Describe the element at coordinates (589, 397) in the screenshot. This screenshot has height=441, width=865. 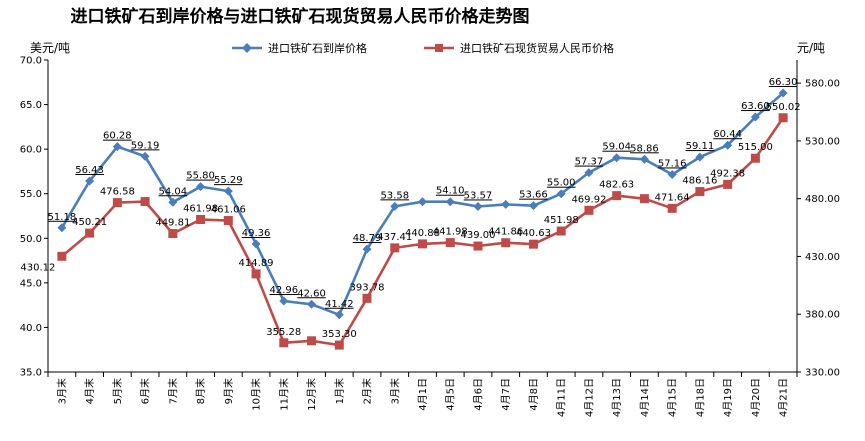
I see `x-tick-label: 4月12日` at that location.